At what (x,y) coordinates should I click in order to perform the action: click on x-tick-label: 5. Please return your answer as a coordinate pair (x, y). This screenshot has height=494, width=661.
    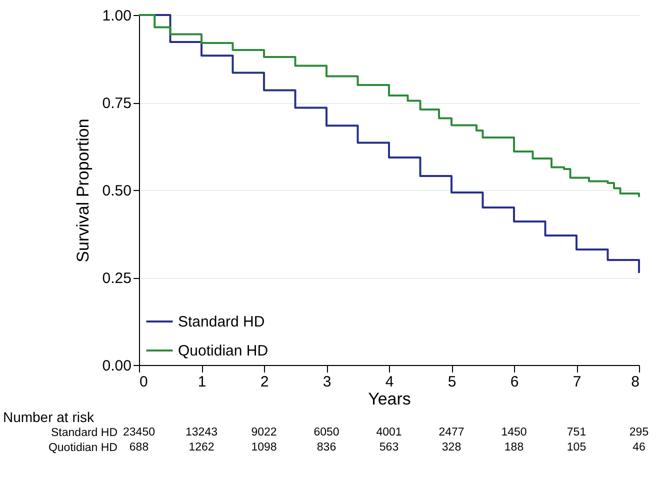
    Looking at the image, I should click on (452, 382).